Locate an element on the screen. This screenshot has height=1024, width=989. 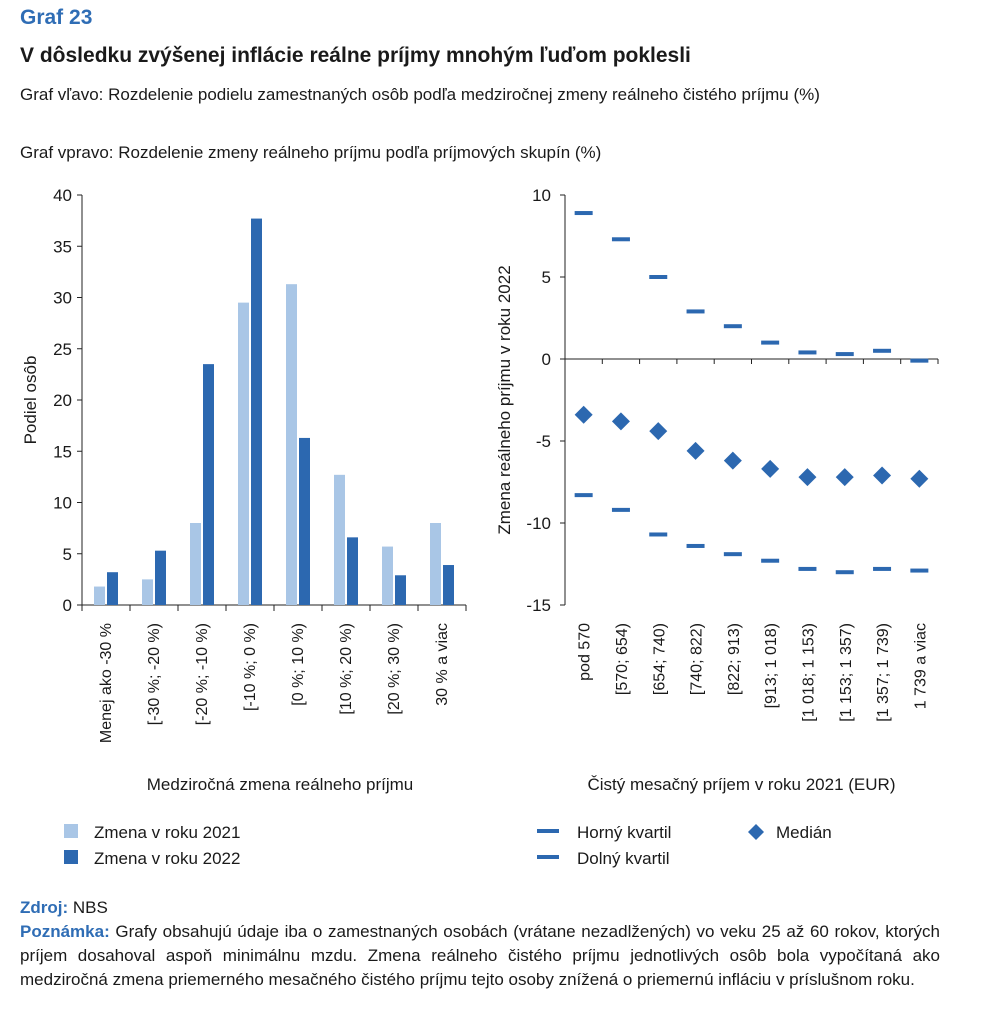
left-x-tick-label: [-10 %; 0 %) is located at coordinates (250, 667).